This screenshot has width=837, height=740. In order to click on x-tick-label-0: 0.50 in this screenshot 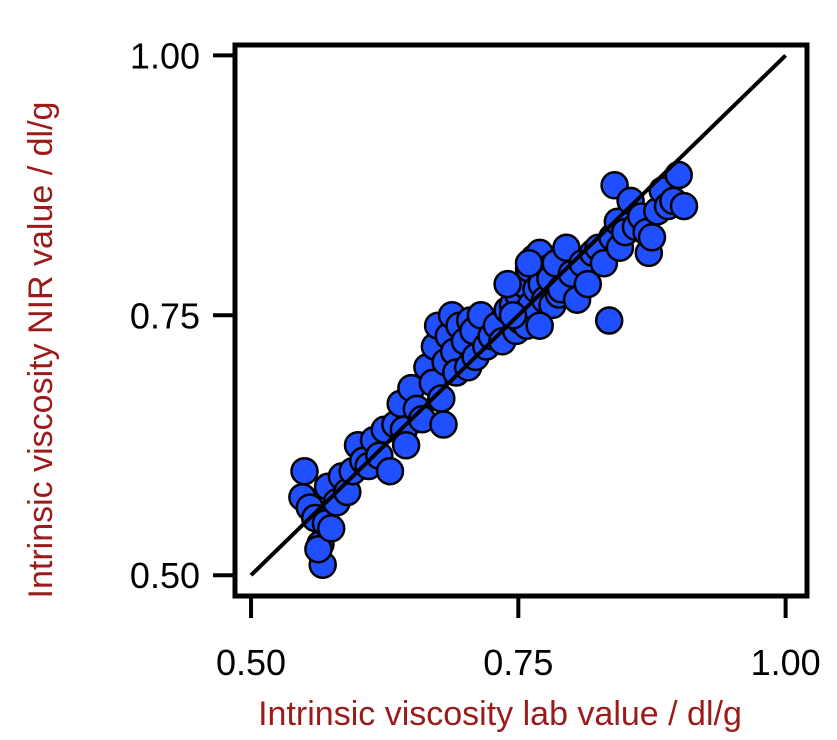, I will do `click(251, 662)`.